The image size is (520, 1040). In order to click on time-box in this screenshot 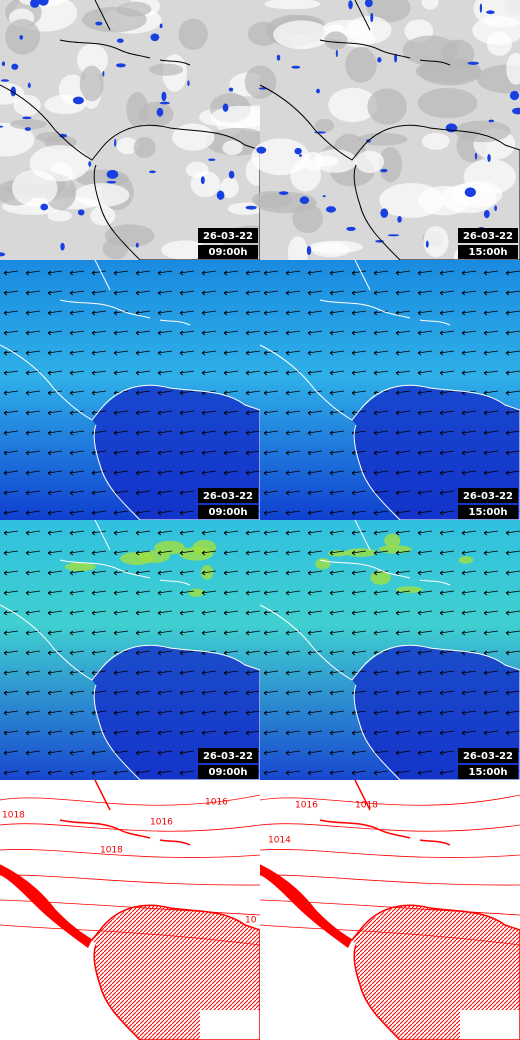, I will do `click(228, 252)`.